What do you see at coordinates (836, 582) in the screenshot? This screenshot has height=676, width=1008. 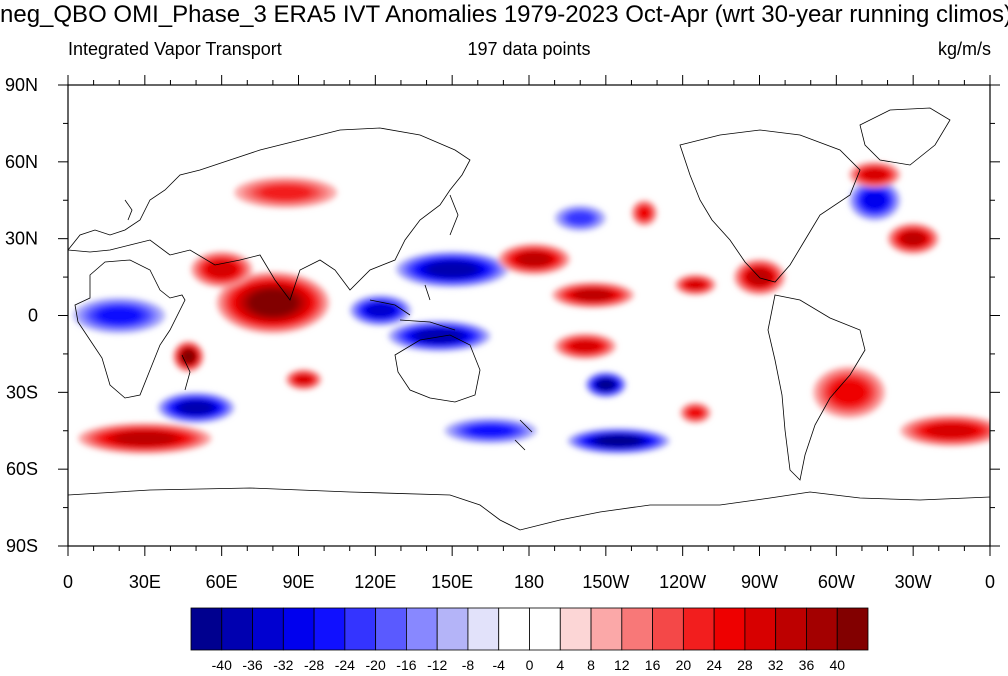 I see `lon-label: 60W` at bounding box center [836, 582].